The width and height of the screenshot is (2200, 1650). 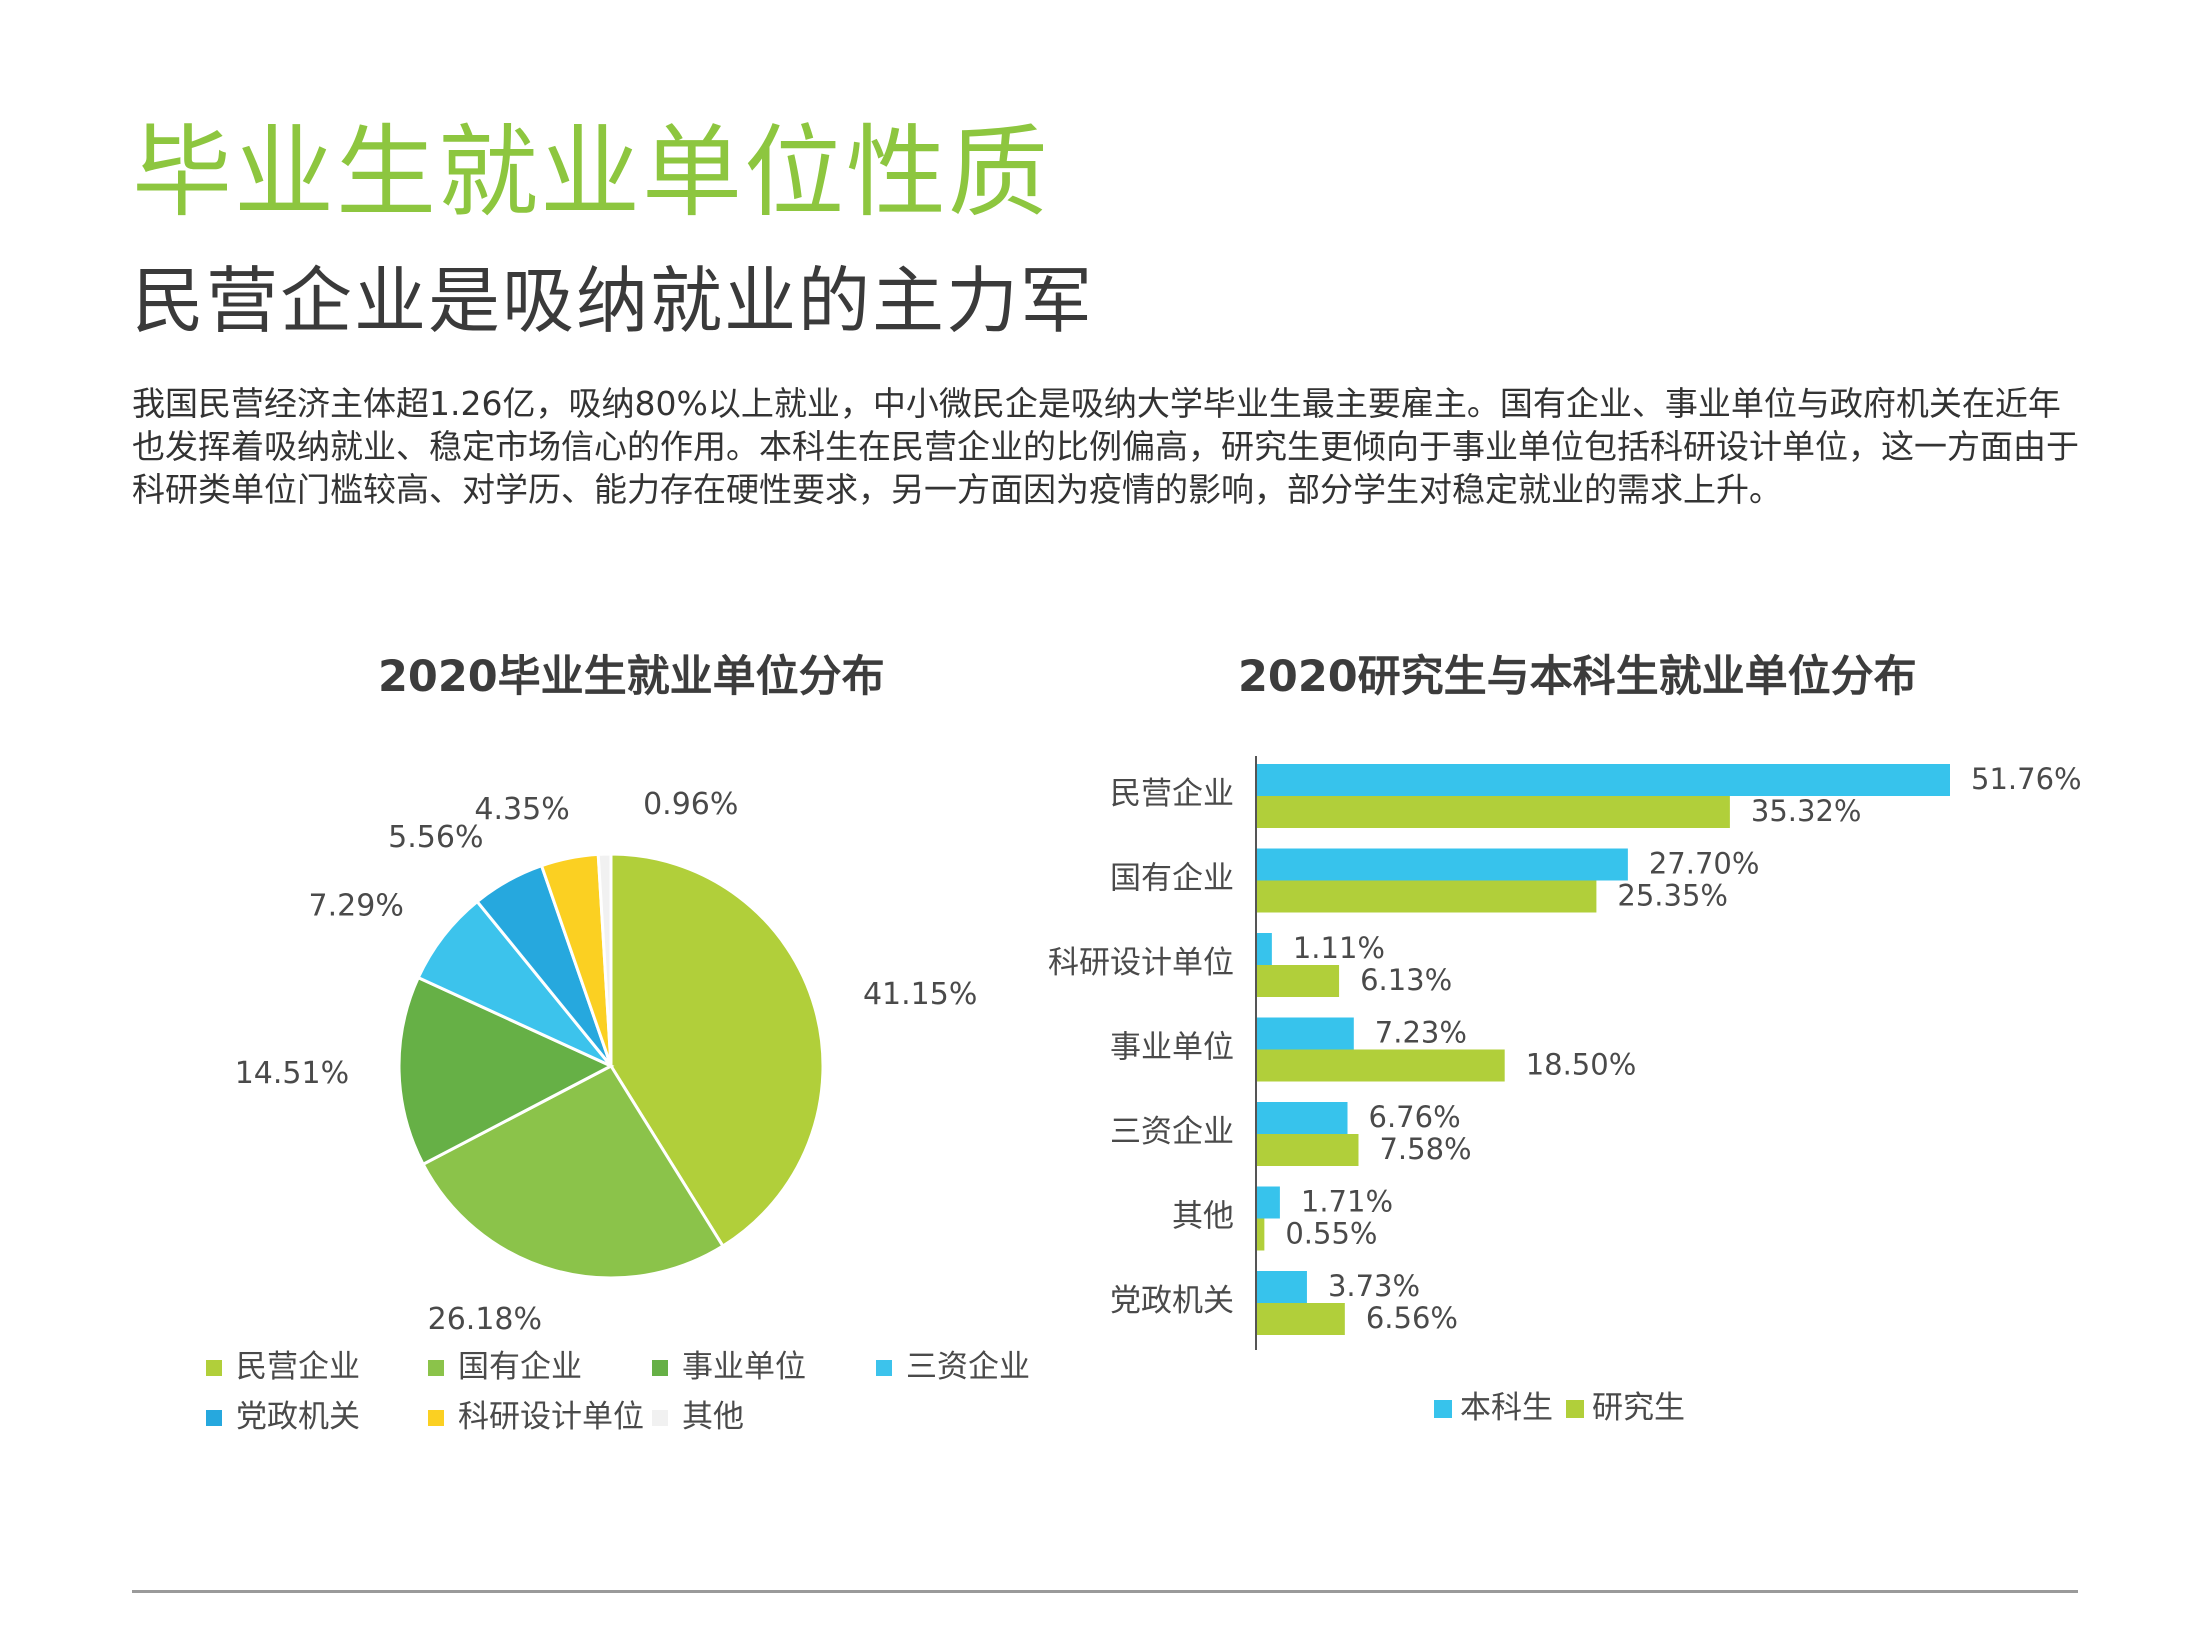 What do you see at coordinates (1425, 1149) in the screenshot?
I see `bar-value-label-graduate-5: 7.58%` at bounding box center [1425, 1149].